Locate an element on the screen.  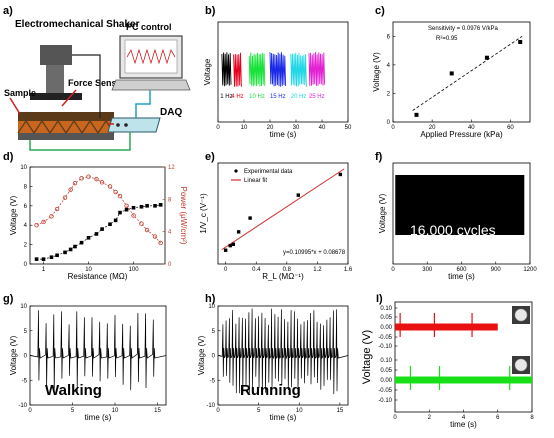
x-tick-label: 100 is located at coordinates (134, 270).